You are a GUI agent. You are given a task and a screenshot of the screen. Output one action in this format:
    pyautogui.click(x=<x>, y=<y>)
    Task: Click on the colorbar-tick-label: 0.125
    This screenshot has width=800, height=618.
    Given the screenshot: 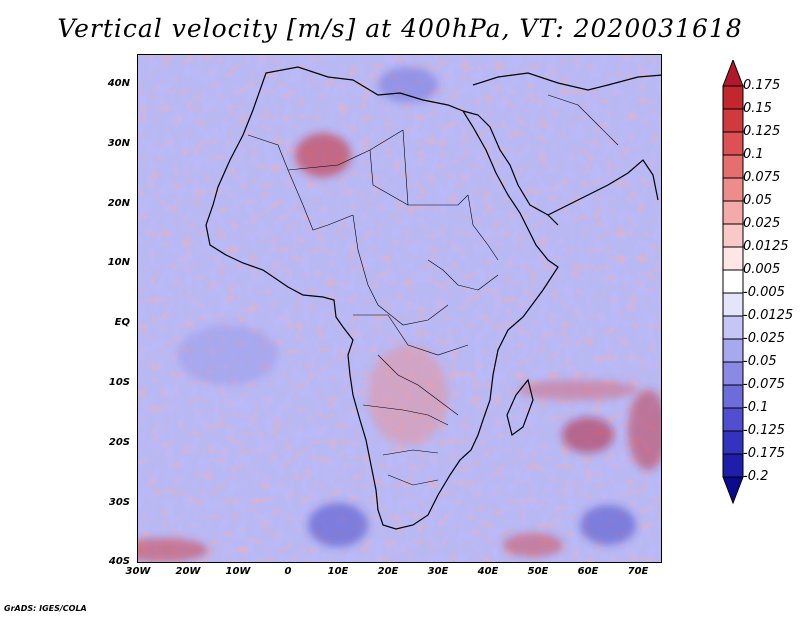 What is the action you would take?
    pyautogui.click(x=762, y=131)
    